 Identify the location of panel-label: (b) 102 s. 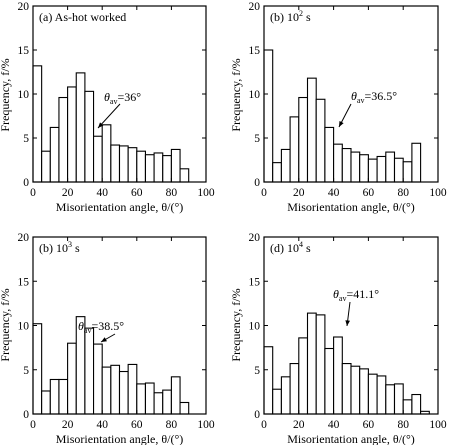
(290, 16).